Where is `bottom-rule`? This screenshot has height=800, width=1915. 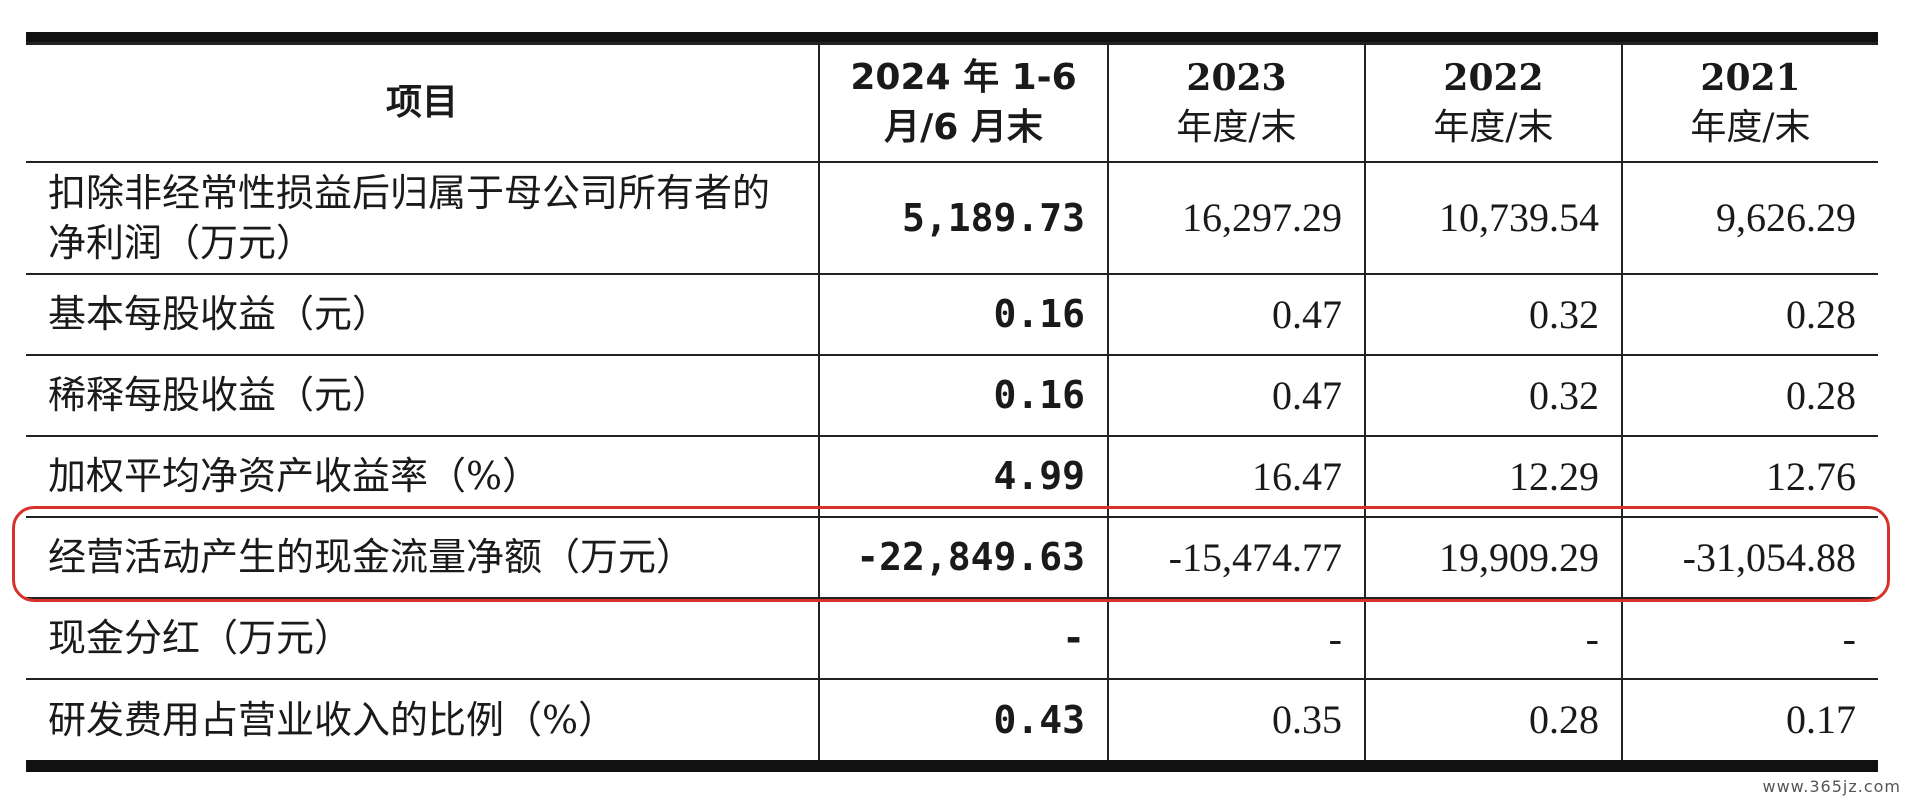 bottom-rule is located at coordinates (952, 765).